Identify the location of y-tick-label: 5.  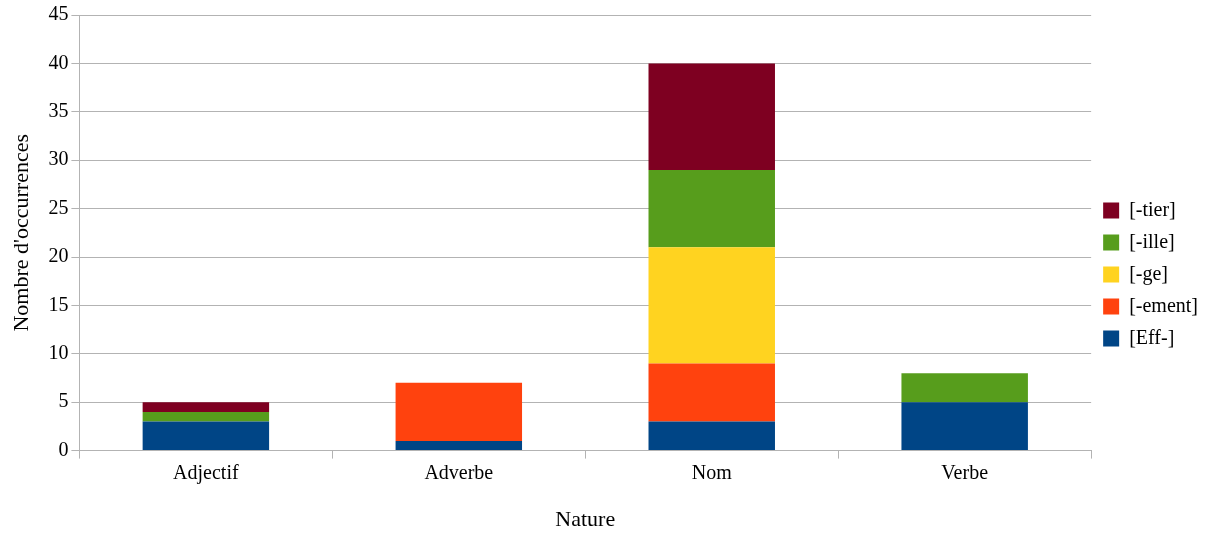
(63, 400).